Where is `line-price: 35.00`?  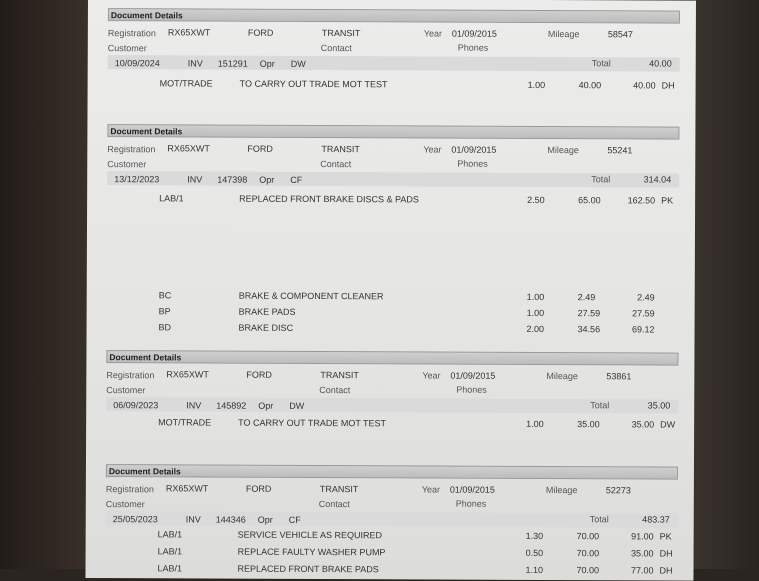 line-price: 35.00 is located at coordinates (588, 424).